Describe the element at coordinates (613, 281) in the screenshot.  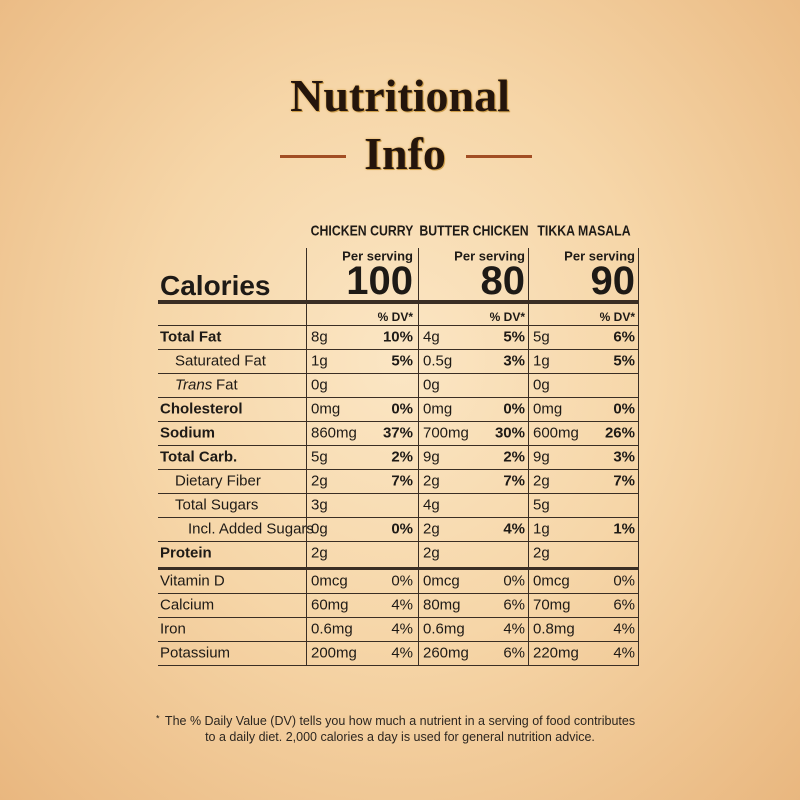
I see `calories-value: 90` at that location.